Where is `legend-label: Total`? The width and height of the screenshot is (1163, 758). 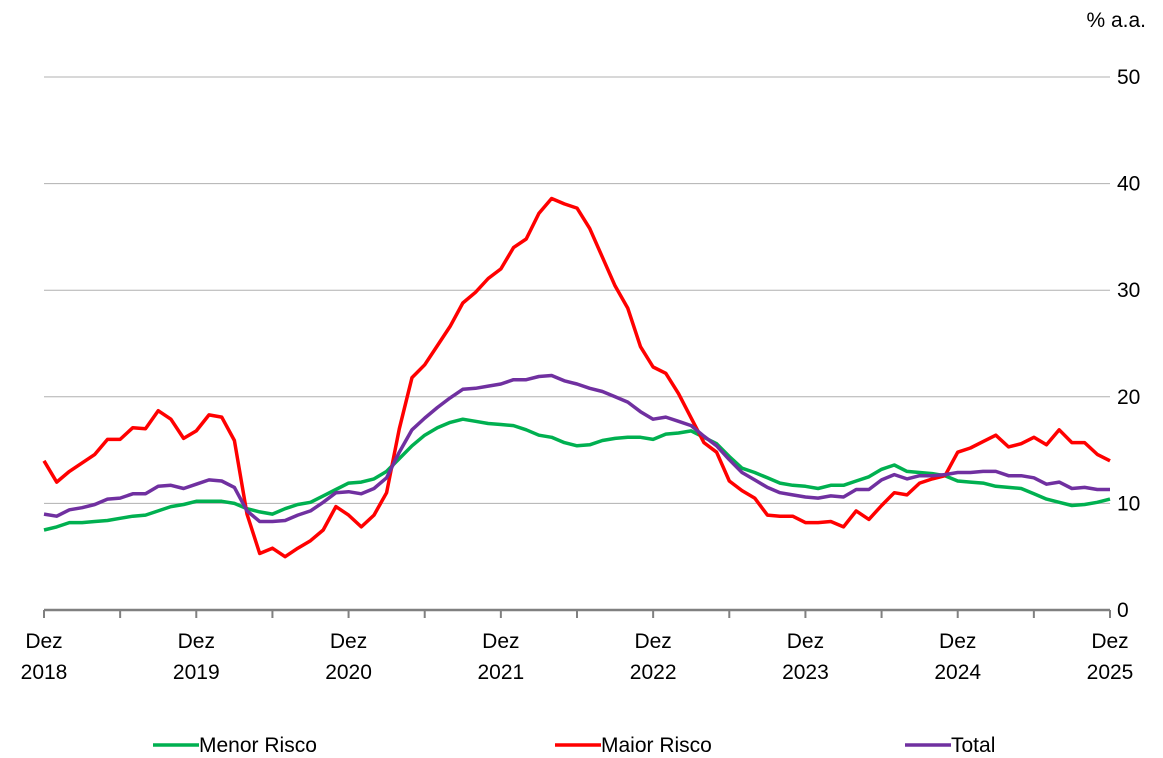 legend-label: Total is located at coordinates (973, 745).